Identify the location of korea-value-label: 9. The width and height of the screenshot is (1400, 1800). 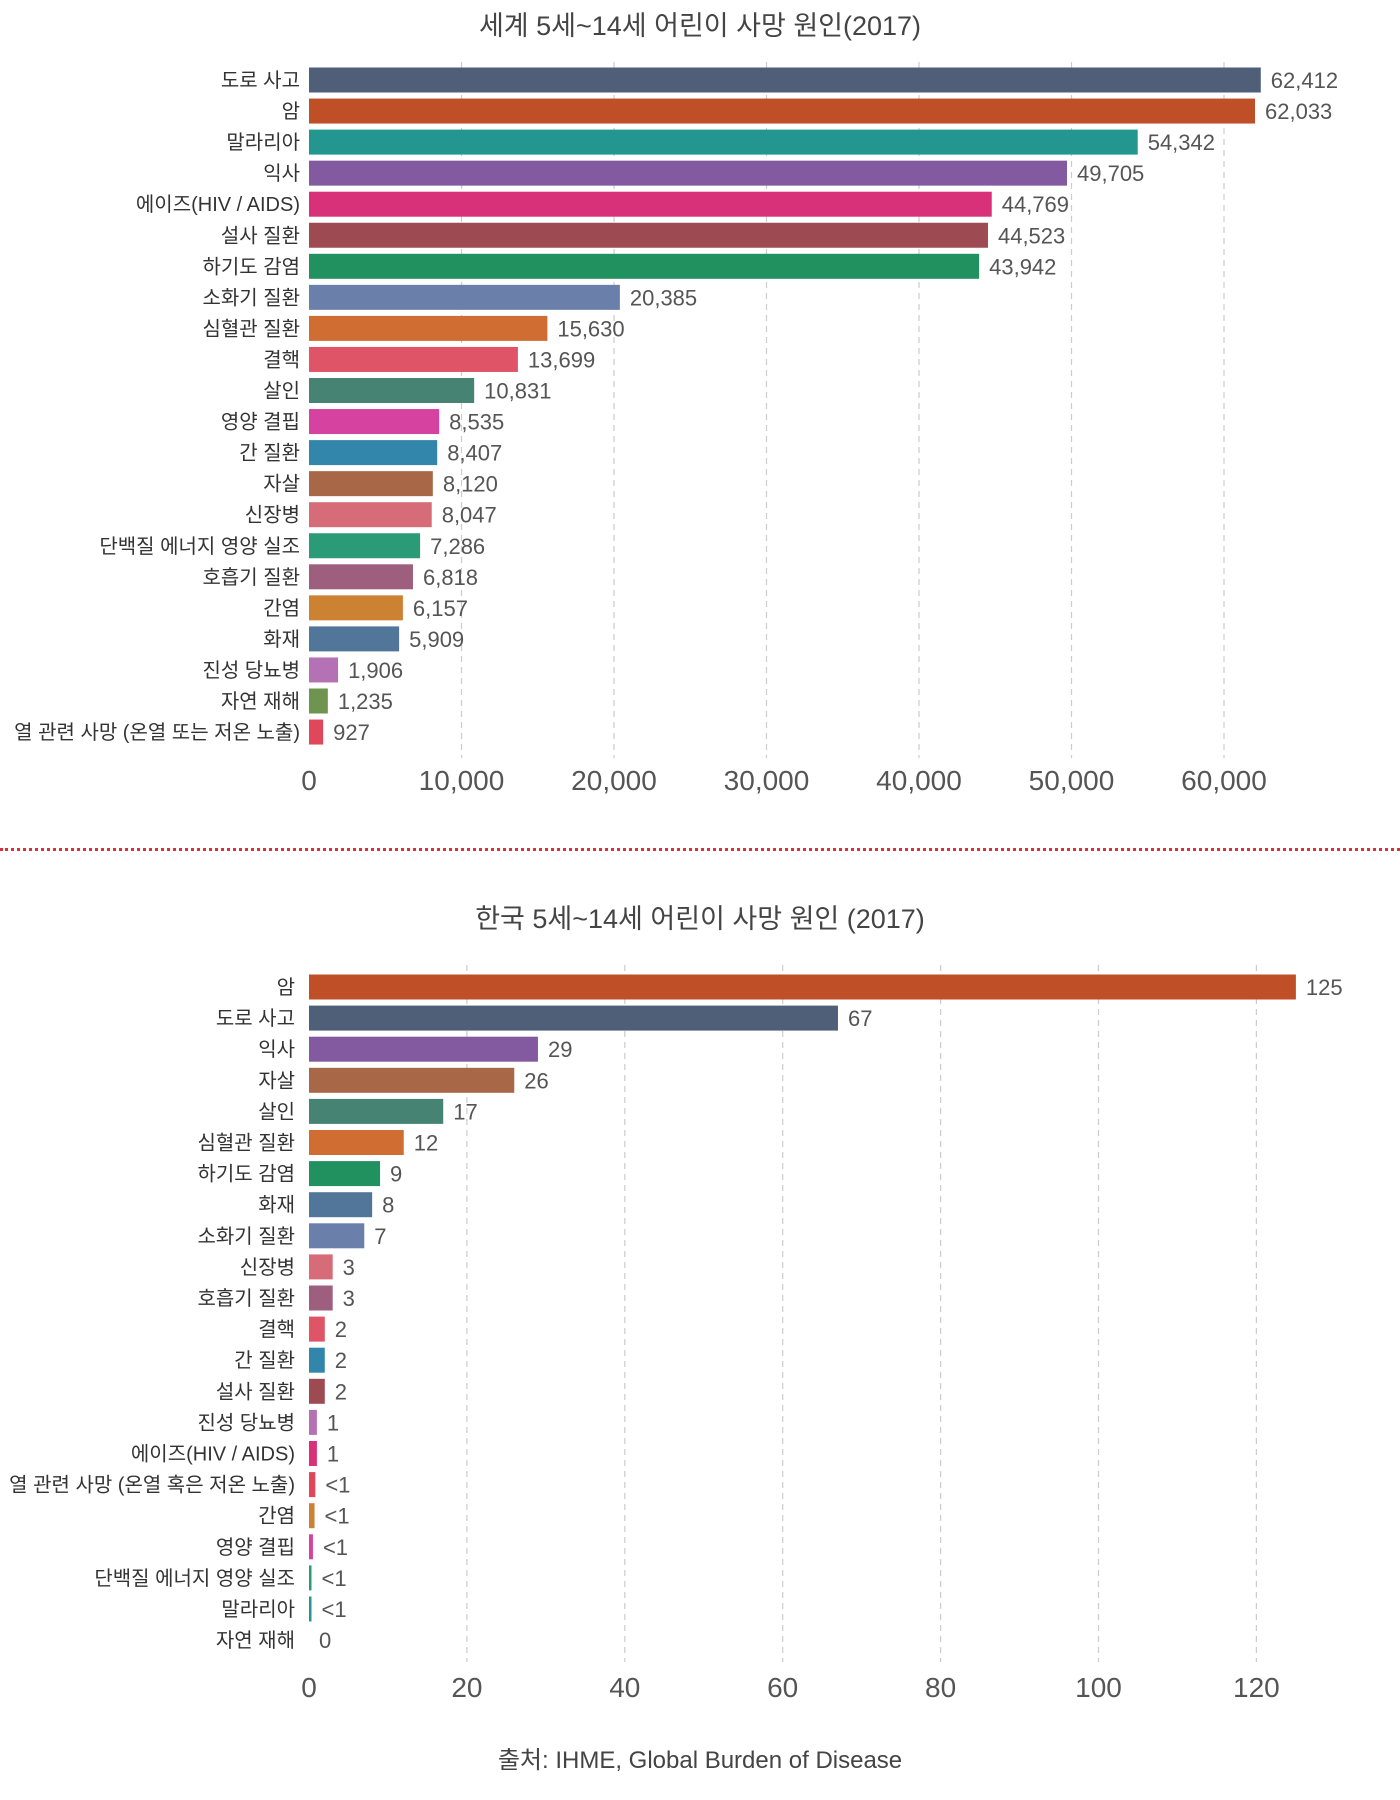
(396, 1174).